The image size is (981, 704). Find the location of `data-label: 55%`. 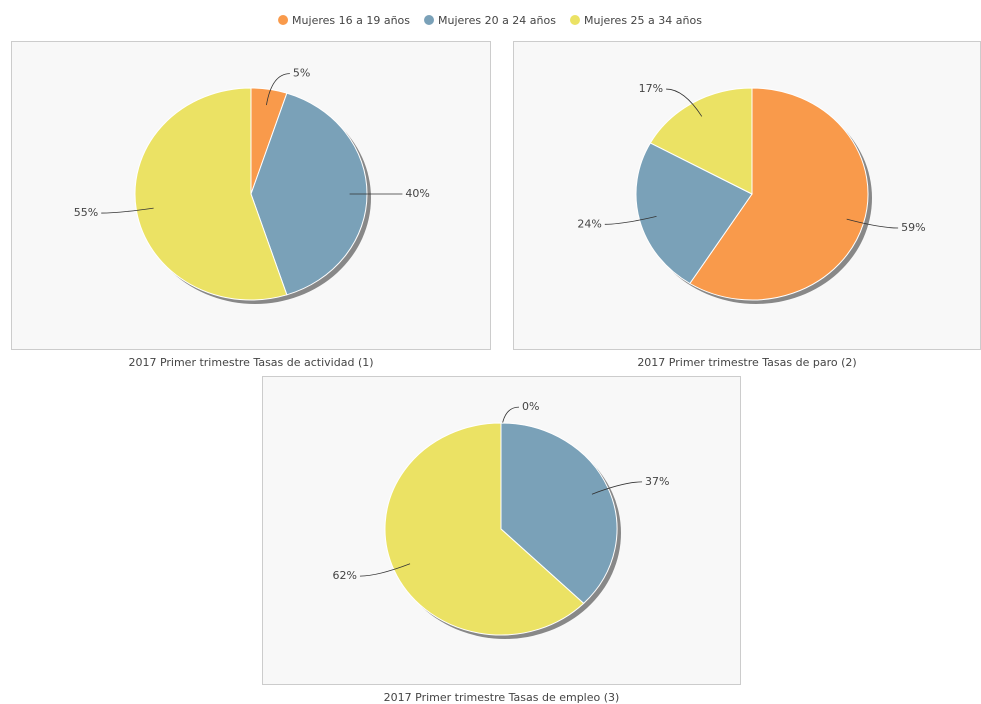

data-label: 55% is located at coordinates (86, 212).